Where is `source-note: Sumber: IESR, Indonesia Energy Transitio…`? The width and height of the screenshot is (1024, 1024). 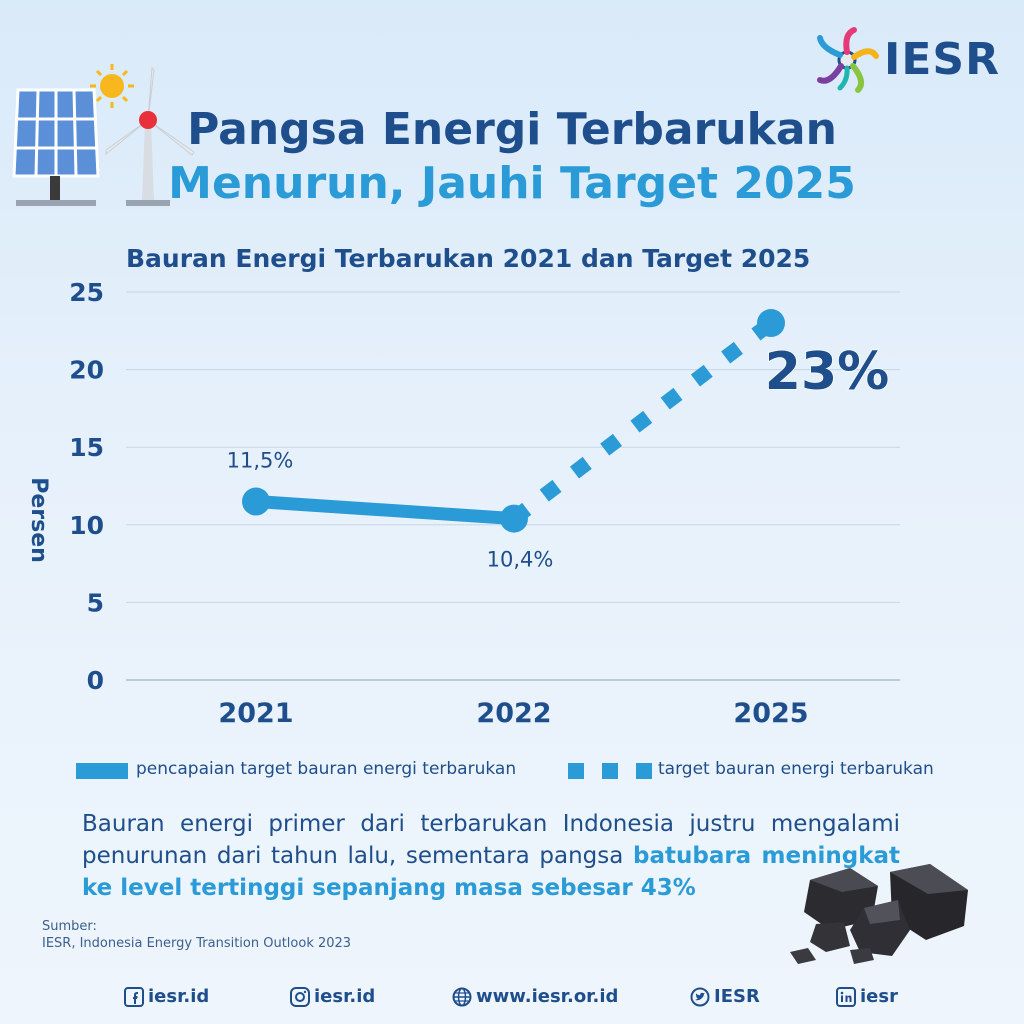
source-note: Sumber: IESR, Indonesia Energy Transitio… is located at coordinates (196, 935).